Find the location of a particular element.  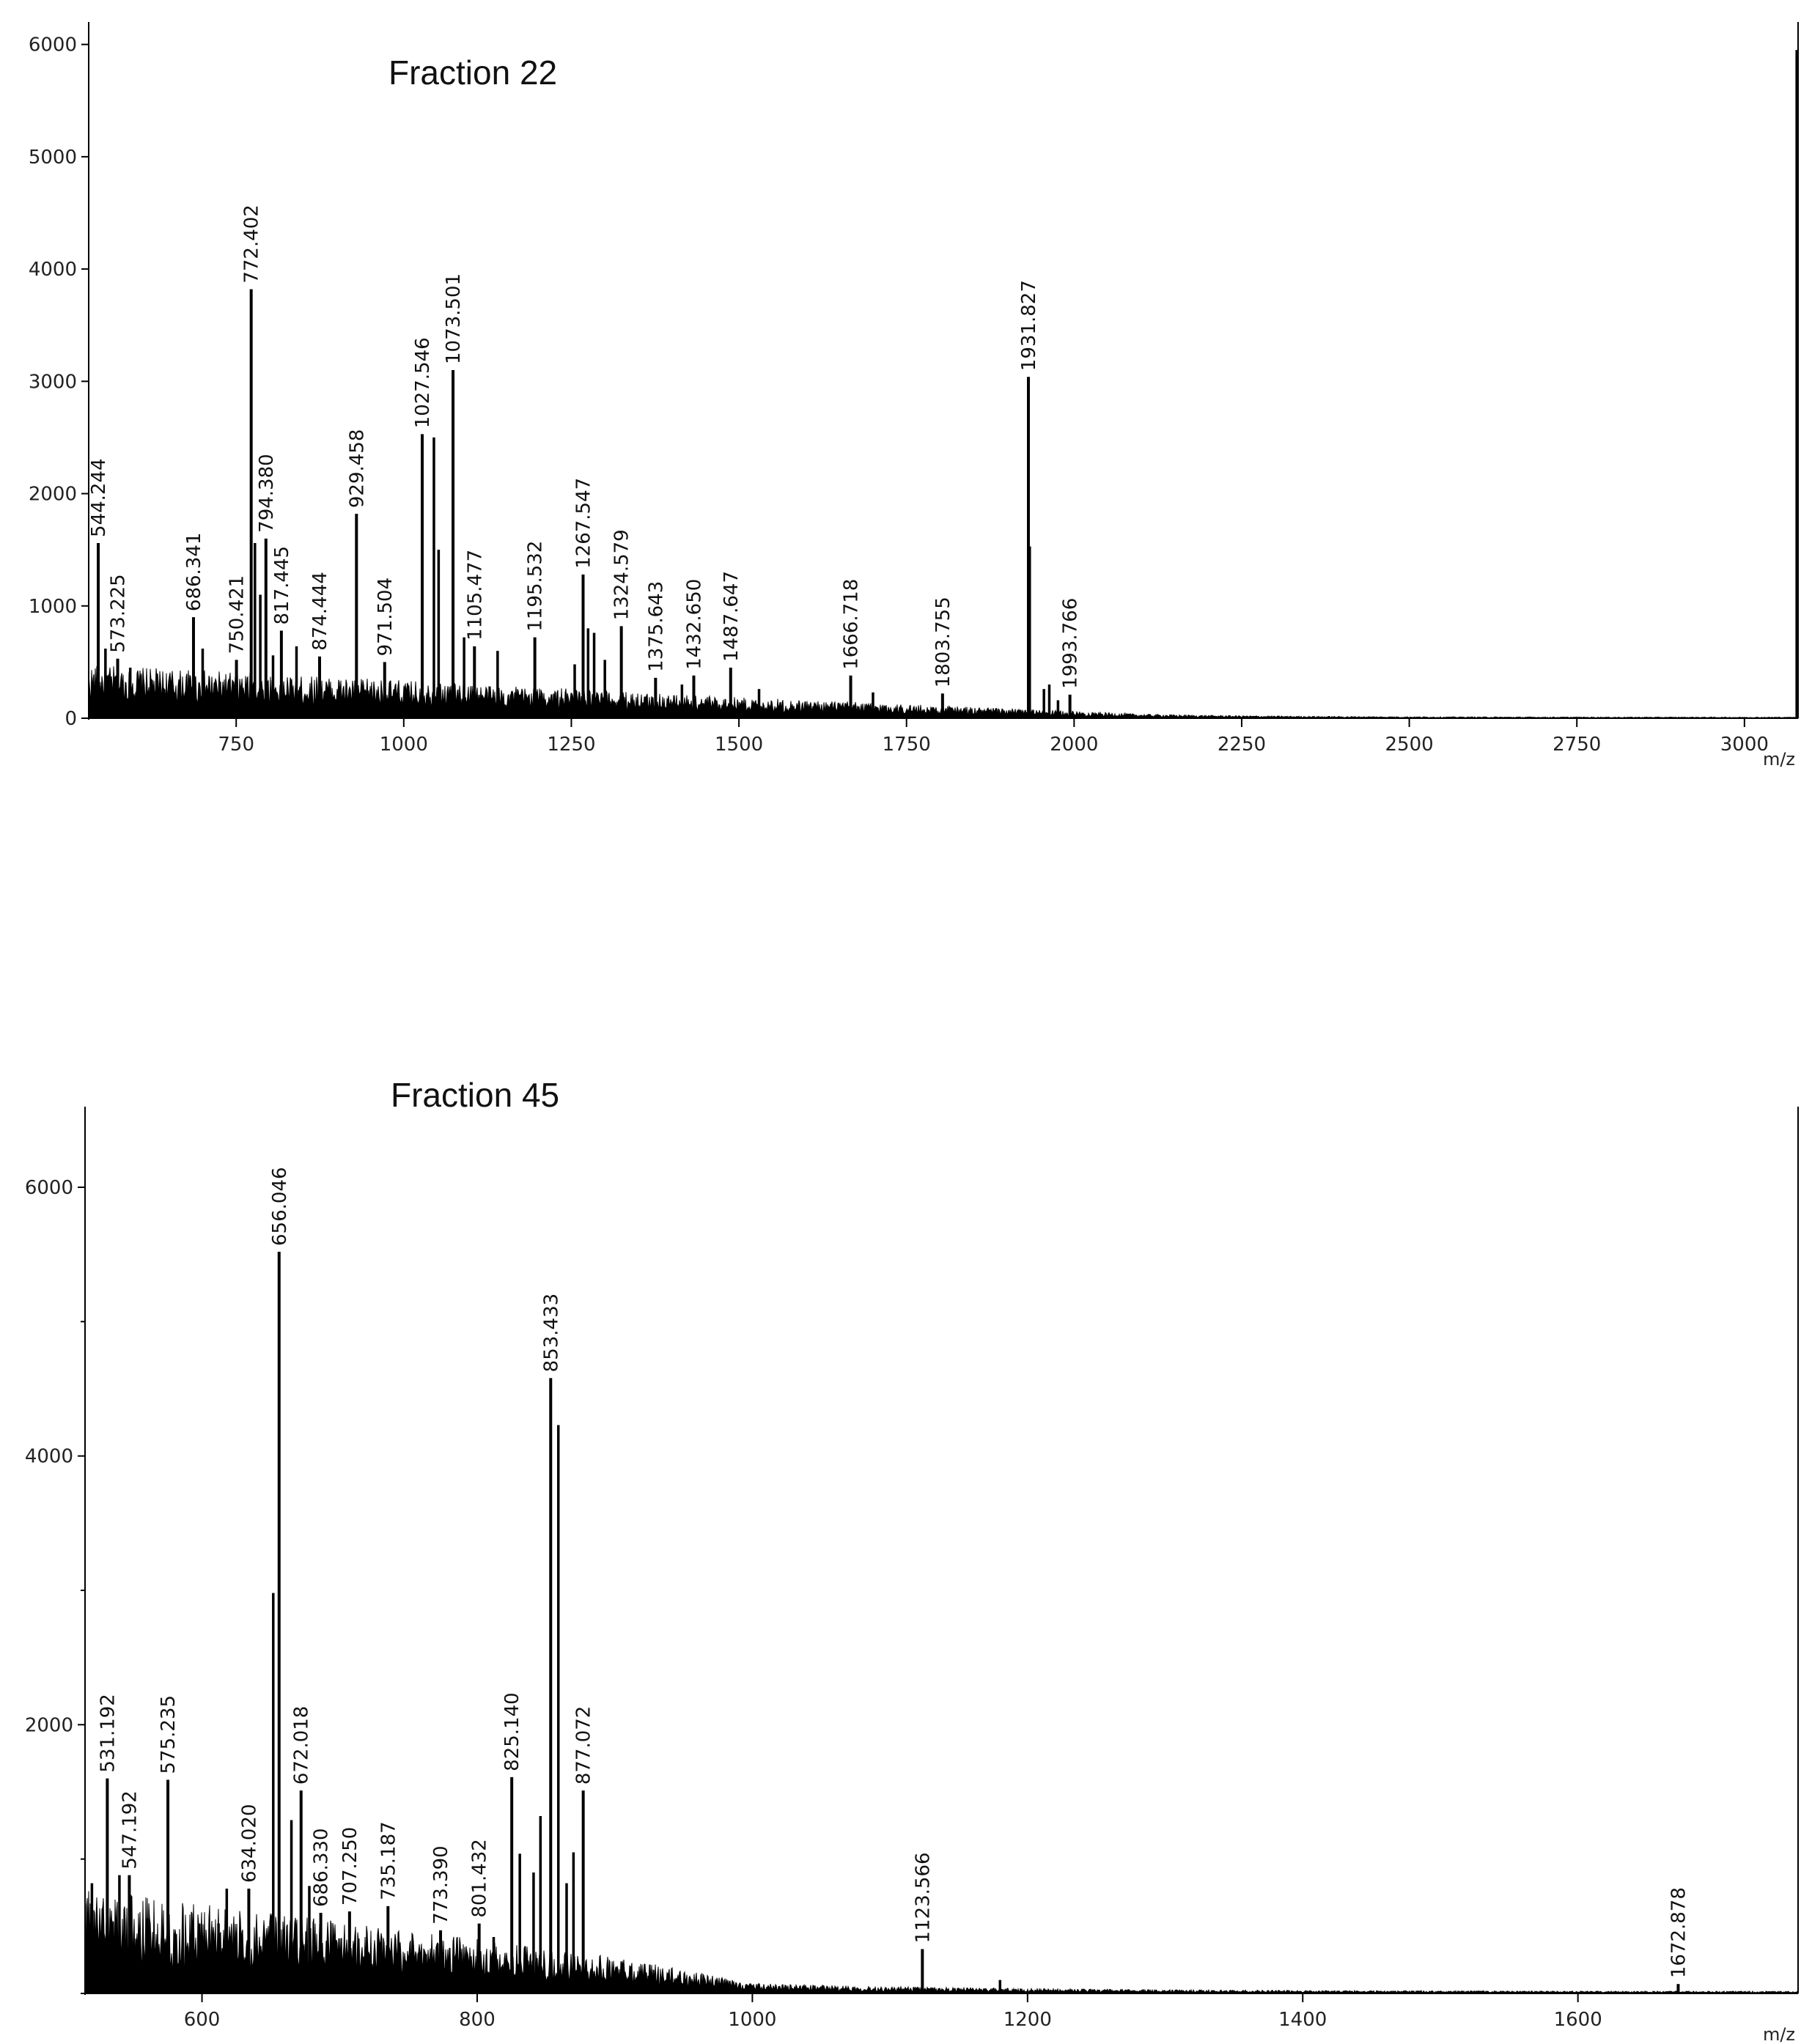

x-tick-label: 600 is located at coordinates (203, 2020).